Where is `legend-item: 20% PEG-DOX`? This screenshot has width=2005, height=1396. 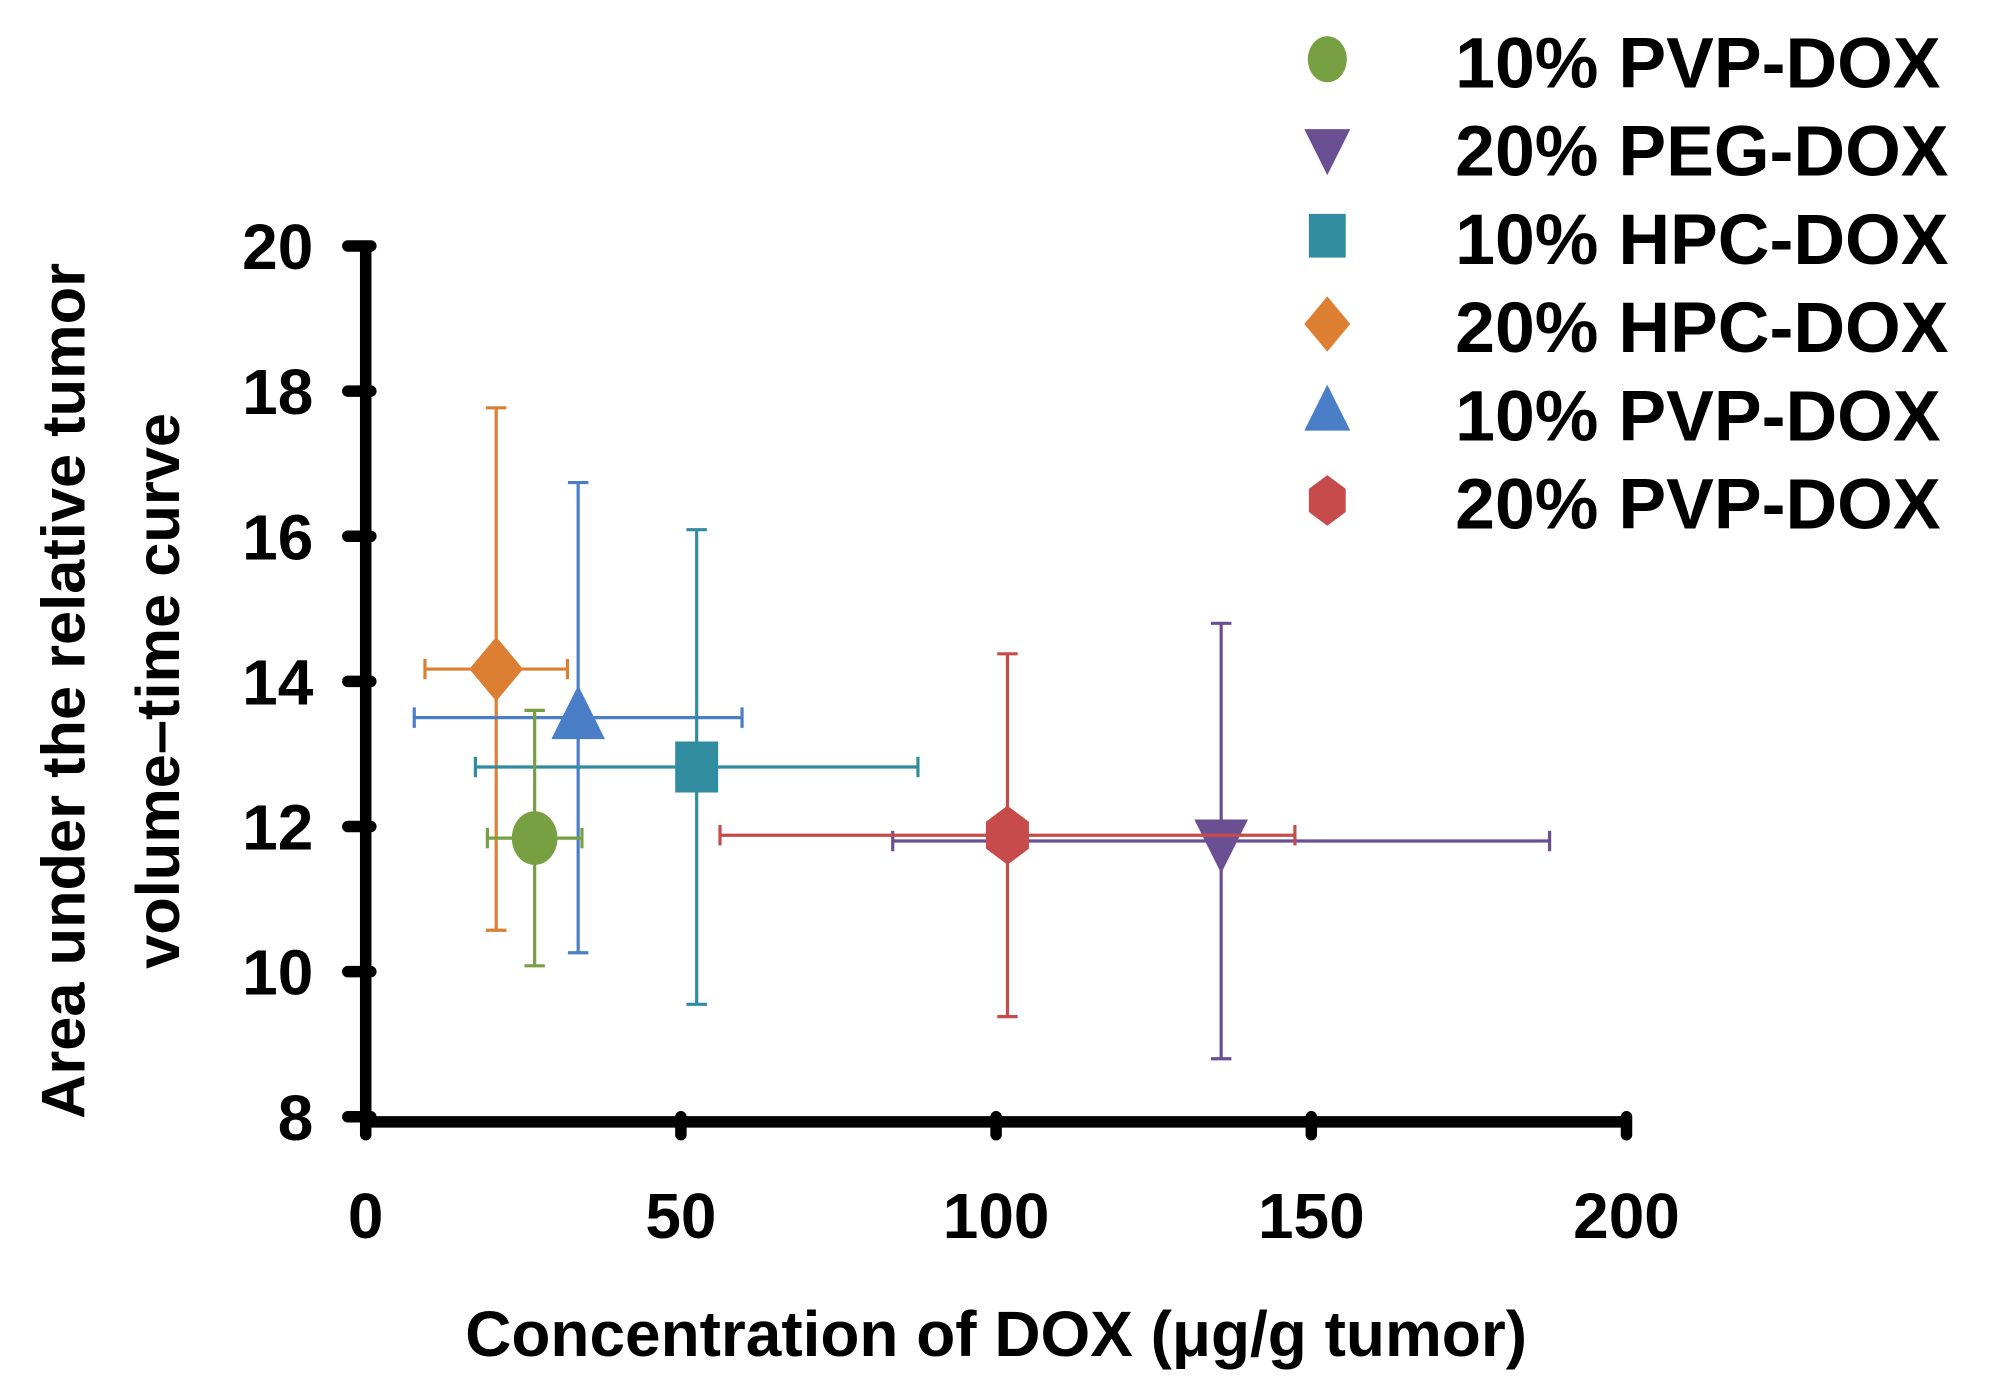 legend-item: 20% PEG-DOX is located at coordinates (1626, 152).